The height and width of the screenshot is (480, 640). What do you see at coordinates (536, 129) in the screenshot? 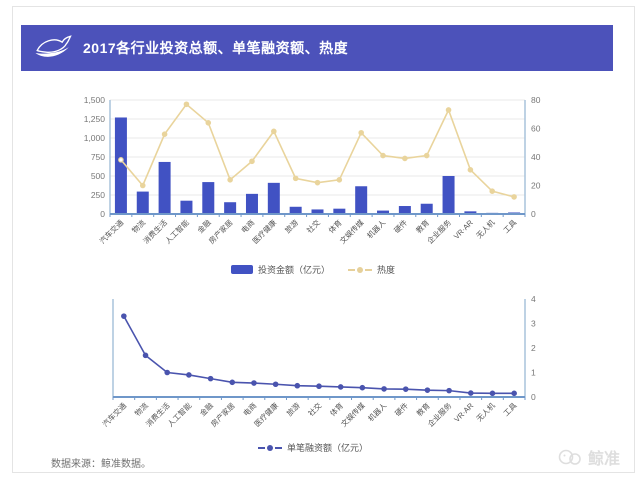
I see `right-axis-tick: 60` at bounding box center [536, 129].